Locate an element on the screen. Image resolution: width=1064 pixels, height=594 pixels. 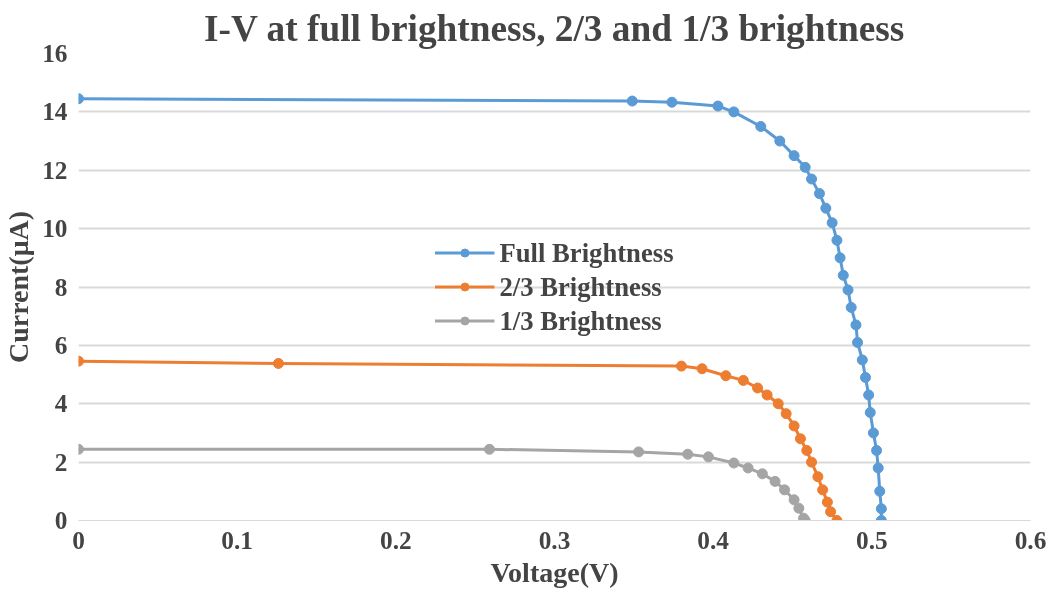
y-axis-title: Current(μA) is located at coordinates (19, 287).